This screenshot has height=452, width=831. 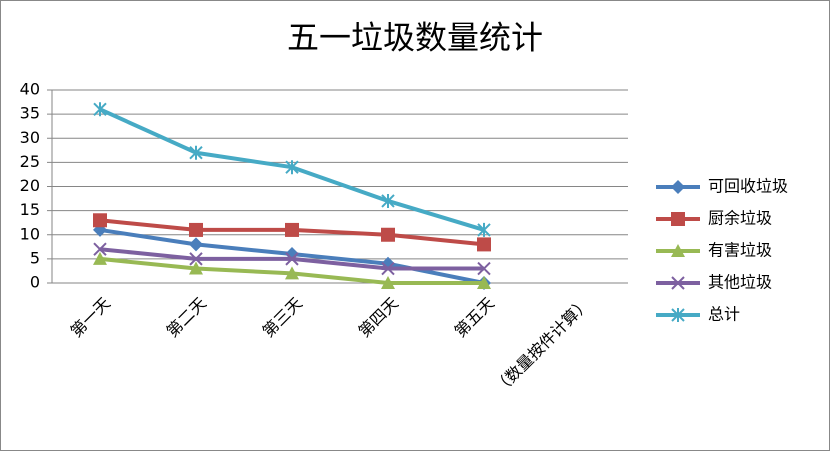 What do you see at coordinates (30, 137) in the screenshot?
I see `y-tick-label: 30` at bounding box center [30, 137].